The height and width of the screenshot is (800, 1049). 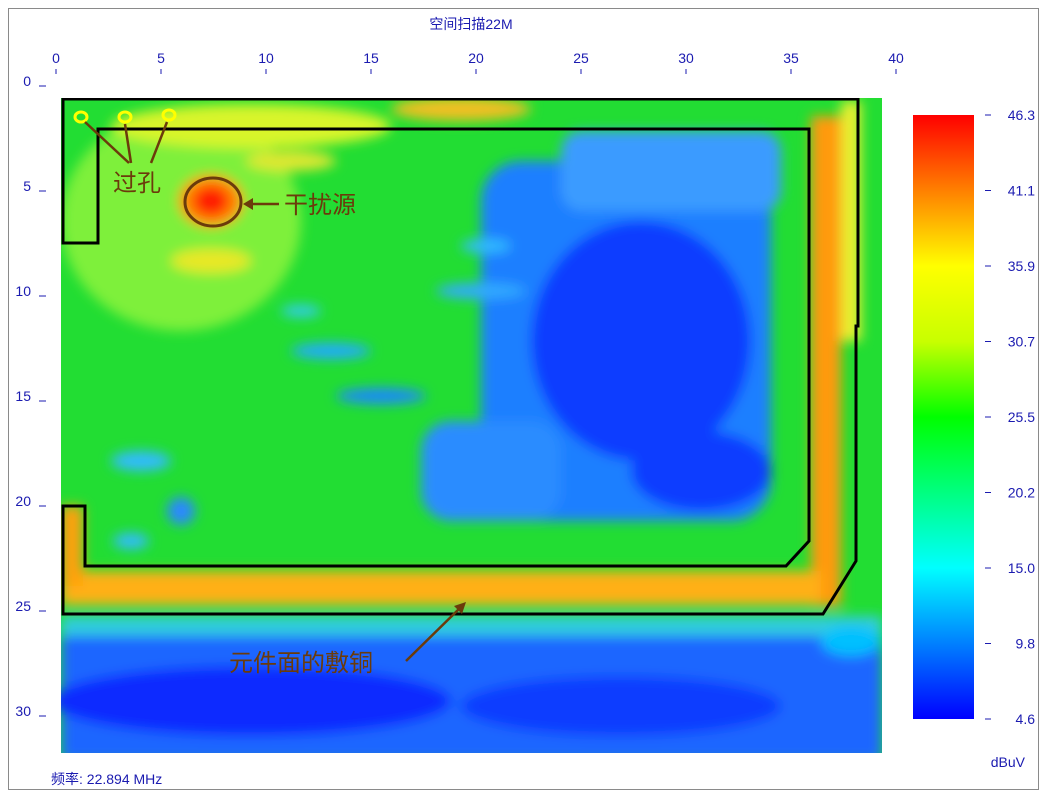 What do you see at coordinates (301, 663) in the screenshot?
I see `annotation-copper-label: 元件面的敷铜` at bounding box center [301, 663].